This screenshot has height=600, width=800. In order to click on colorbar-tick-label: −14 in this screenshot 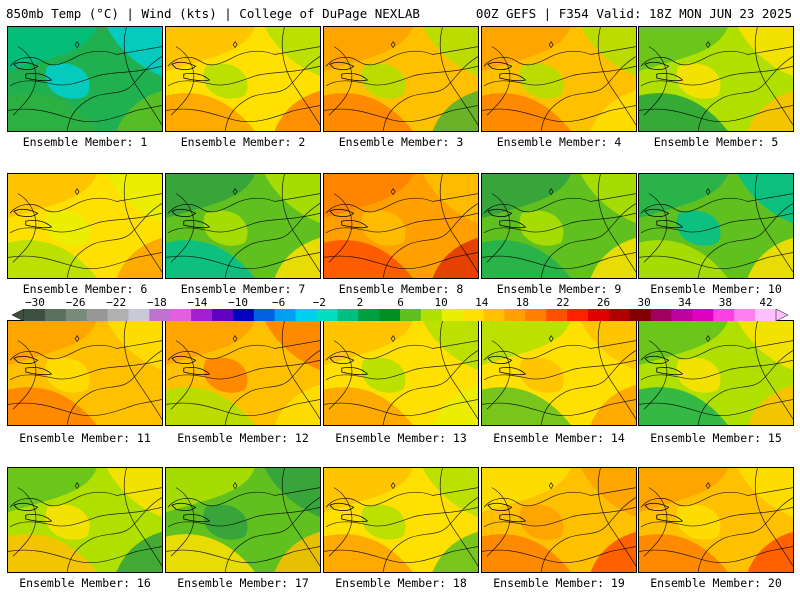, I will do `click(197, 302)`.